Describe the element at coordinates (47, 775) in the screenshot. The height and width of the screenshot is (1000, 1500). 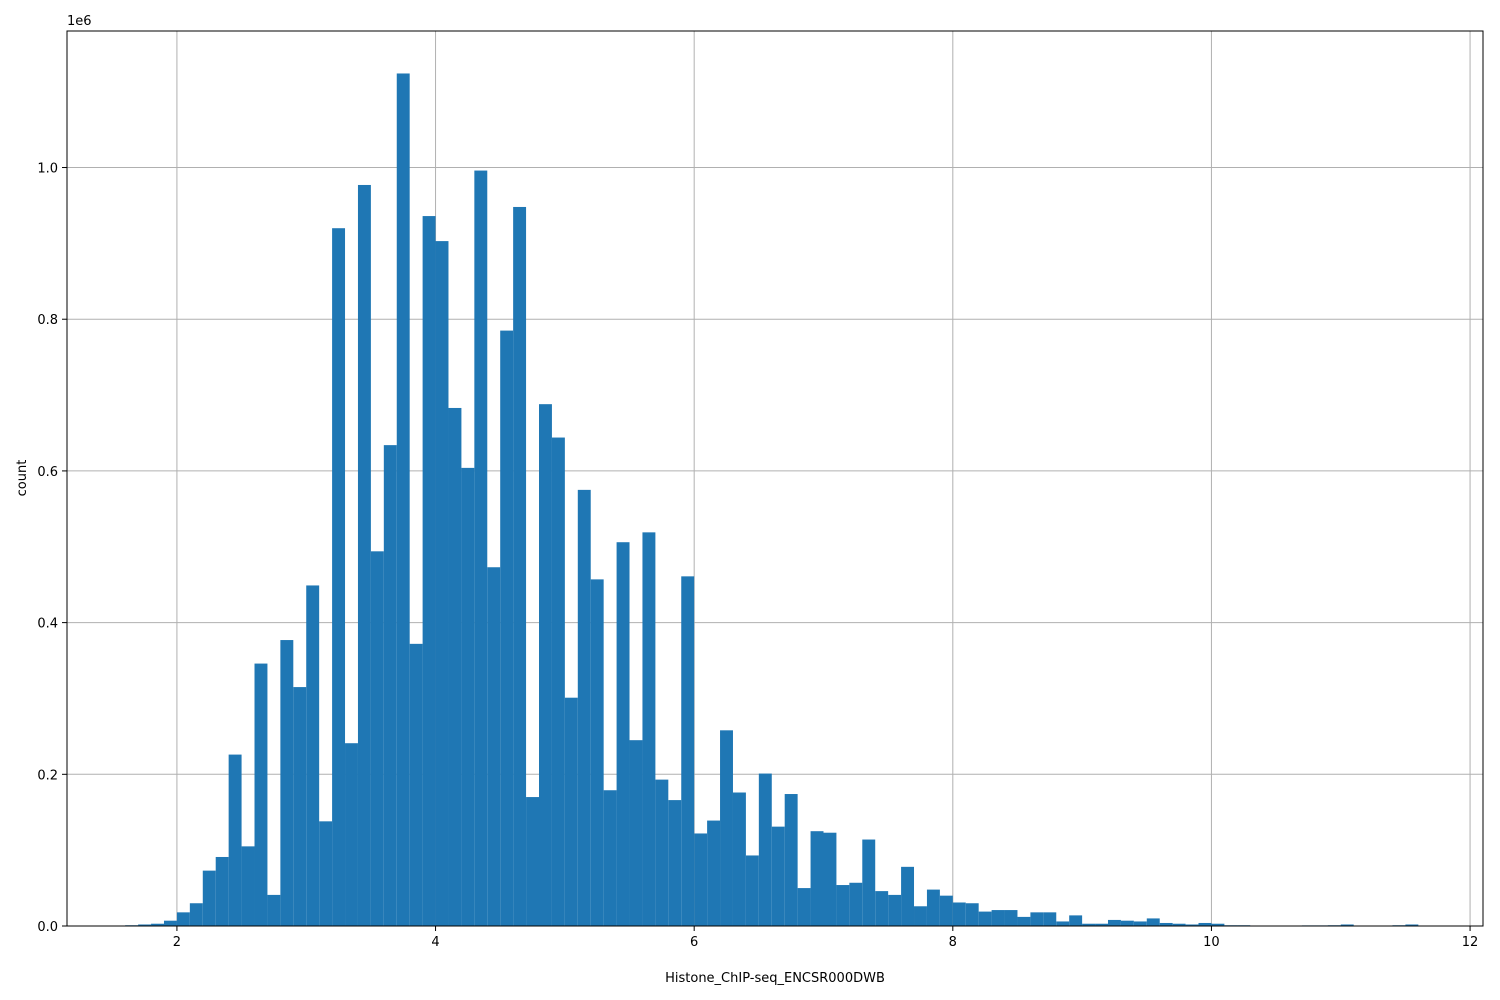
I see `y-tick-label: 0.2` at that location.